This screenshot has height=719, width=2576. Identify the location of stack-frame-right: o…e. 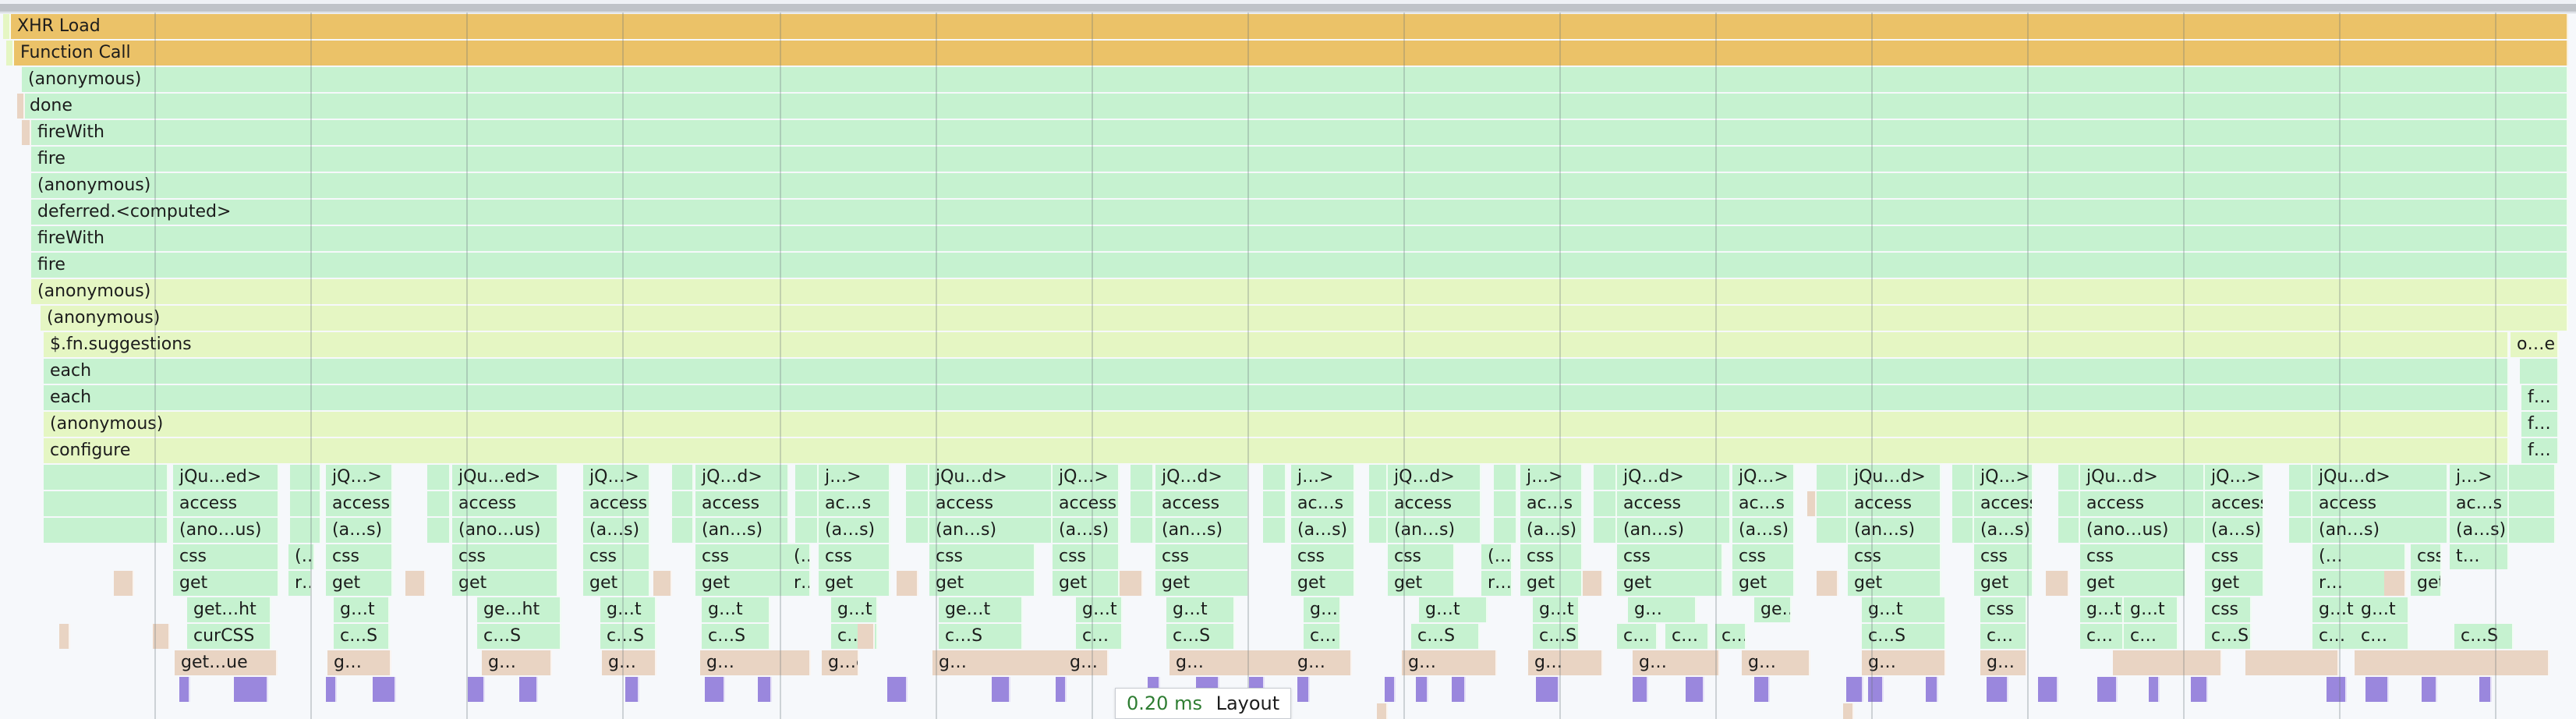
(2535, 344).